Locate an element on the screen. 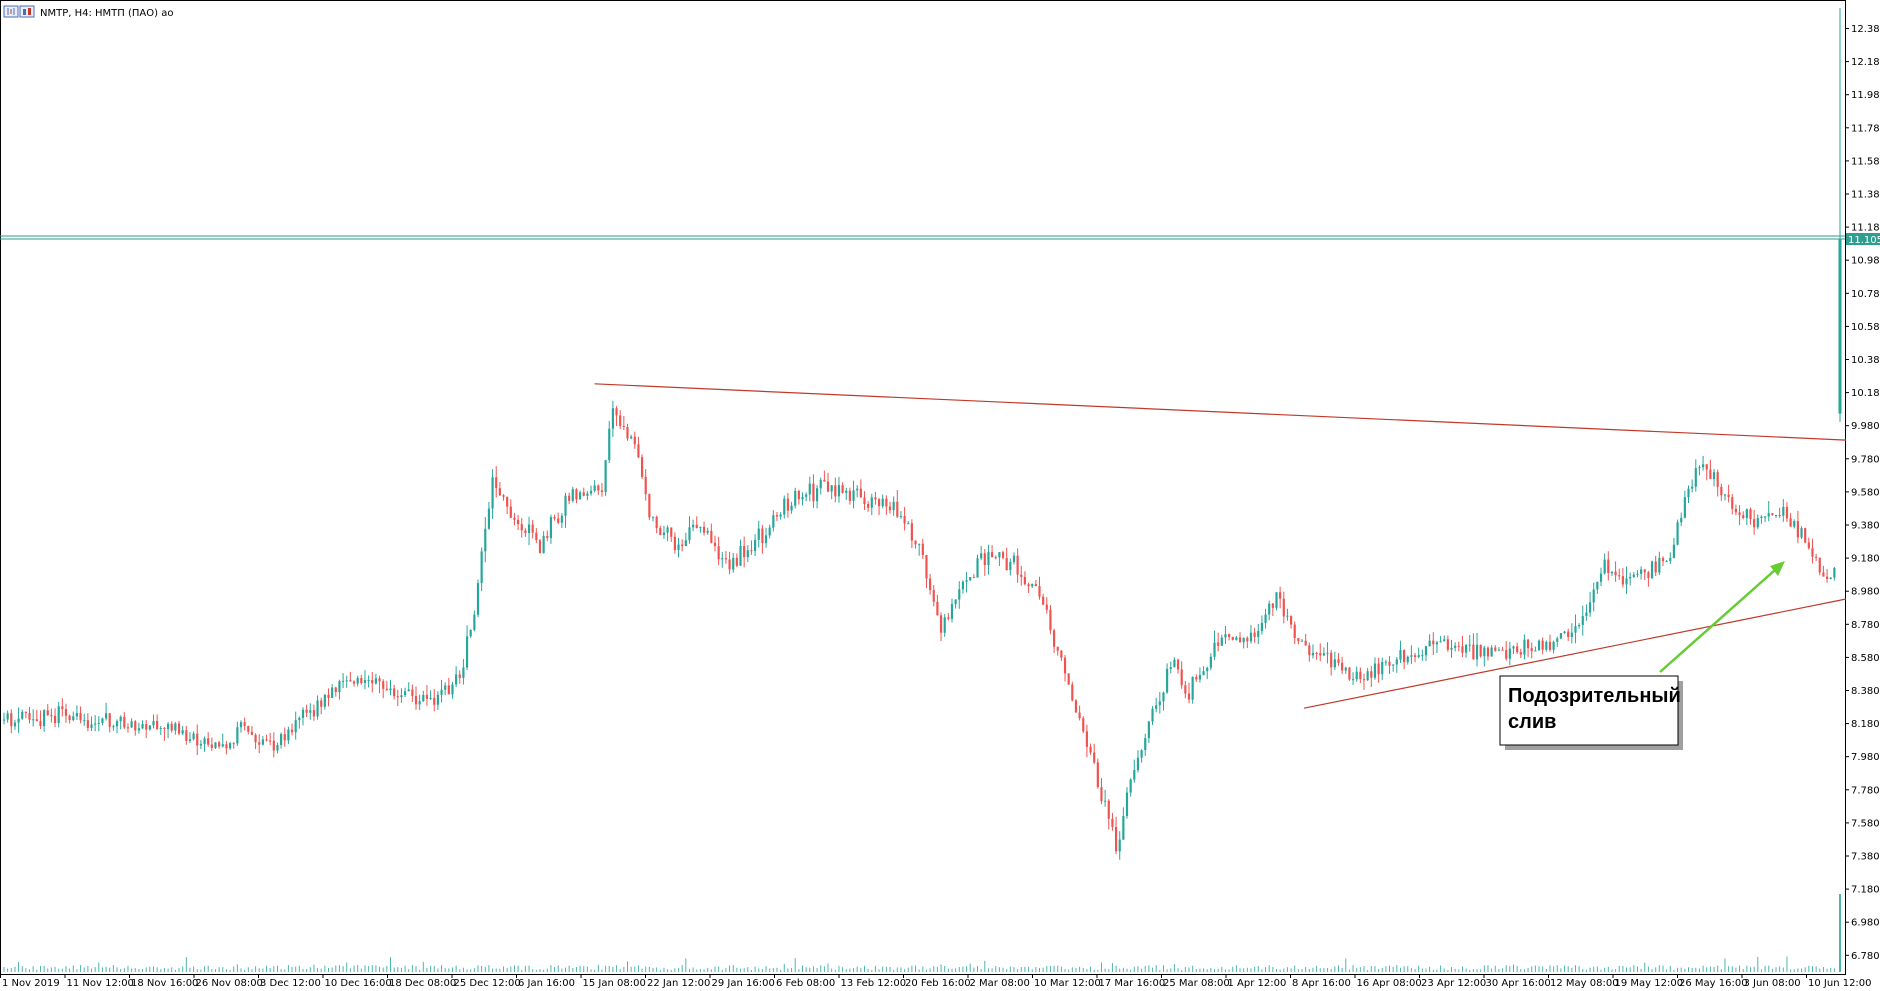  x-tick-label: 26 May 16:00 is located at coordinates (1713, 983).